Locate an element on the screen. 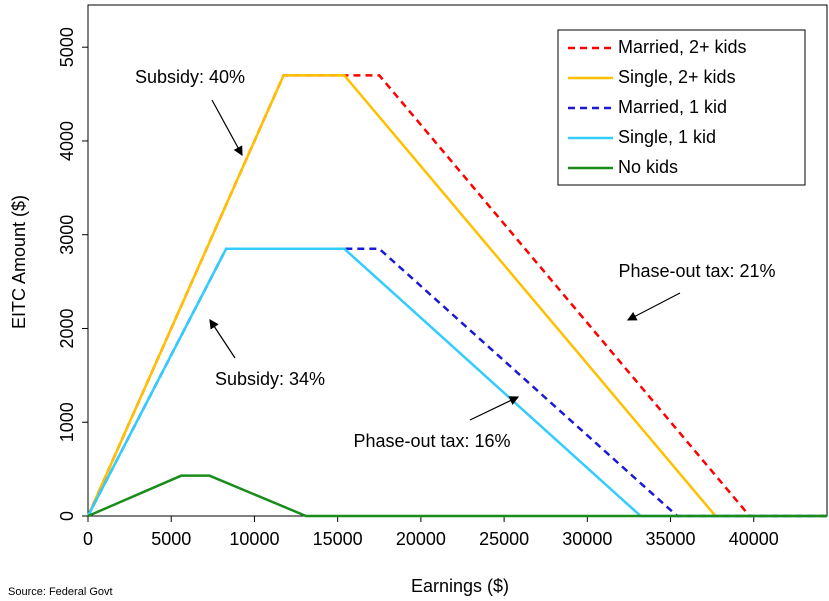 Image resolution: width=829 pixels, height=601 pixels. y-tick-label: 4000 is located at coordinates (67, 141).